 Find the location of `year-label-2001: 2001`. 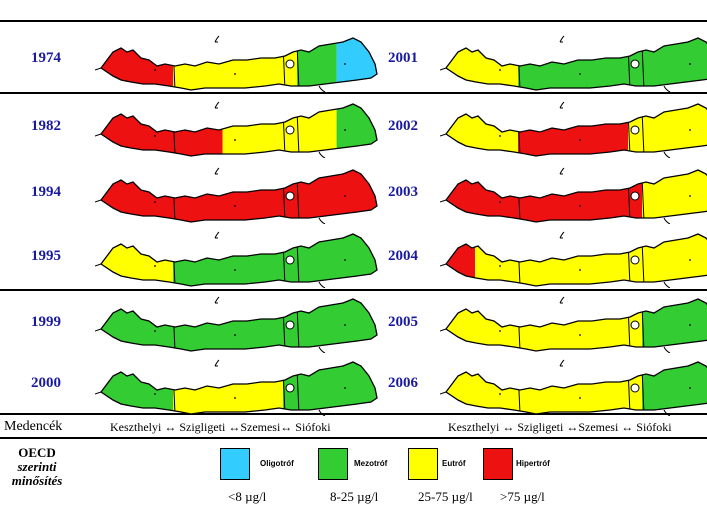

year-label-2001: 2001 is located at coordinates (403, 58).